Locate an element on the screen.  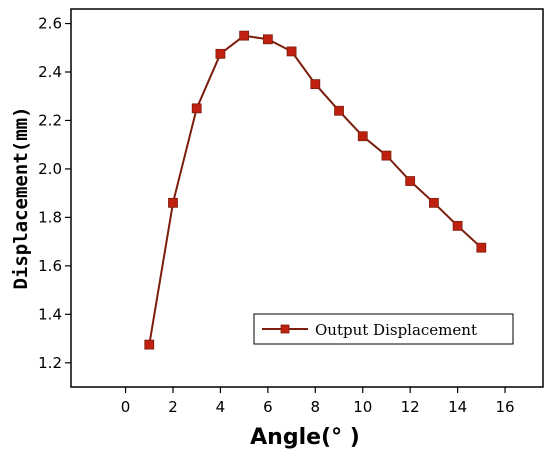
x-tick-label: 4 is located at coordinates (221, 407).